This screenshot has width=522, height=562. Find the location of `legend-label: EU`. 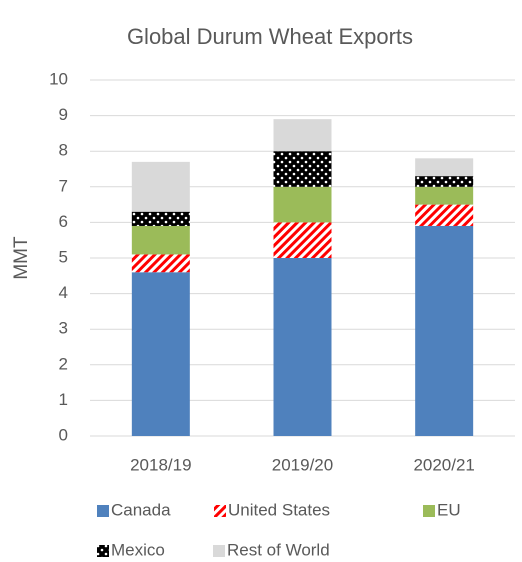

legend-label: EU is located at coordinates (449, 509).